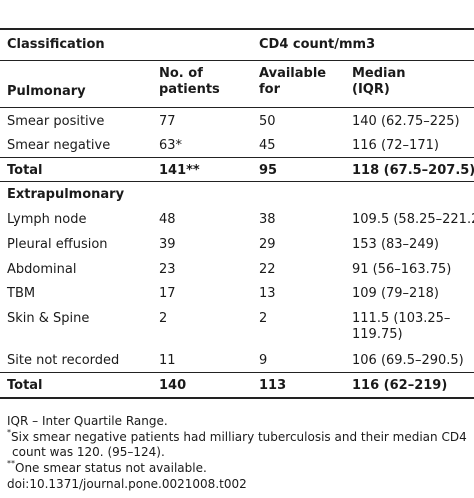 This screenshot has width=474, height=498. I want to click on row-median: 118 (67.5–207.5), so click(413, 170).